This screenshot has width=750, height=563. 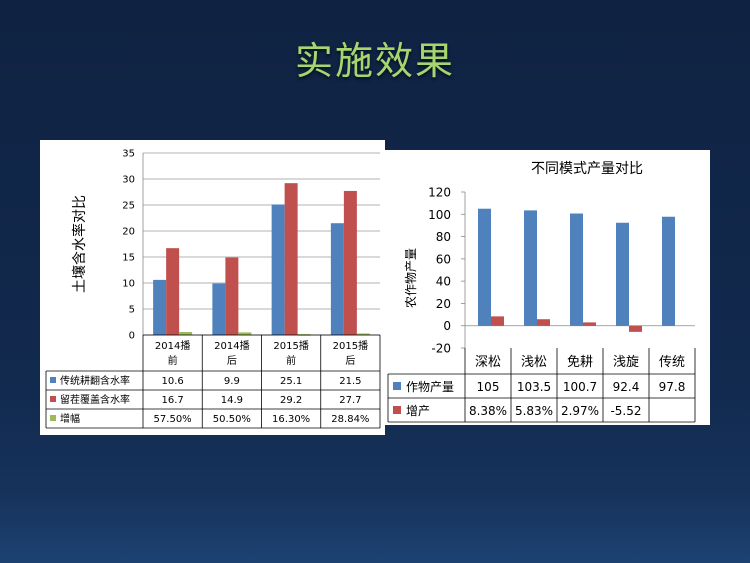 What do you see at coordinates (173, 419) in the screenshot?
I see `data-table-value: 57.50%` at bounding box center [173, 419].